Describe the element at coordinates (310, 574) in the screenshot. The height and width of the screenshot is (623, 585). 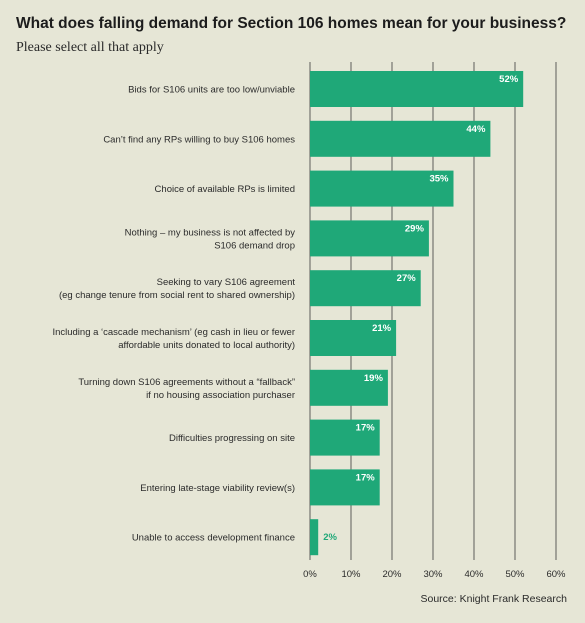
I see `x-tick-label: 0%` at that location.